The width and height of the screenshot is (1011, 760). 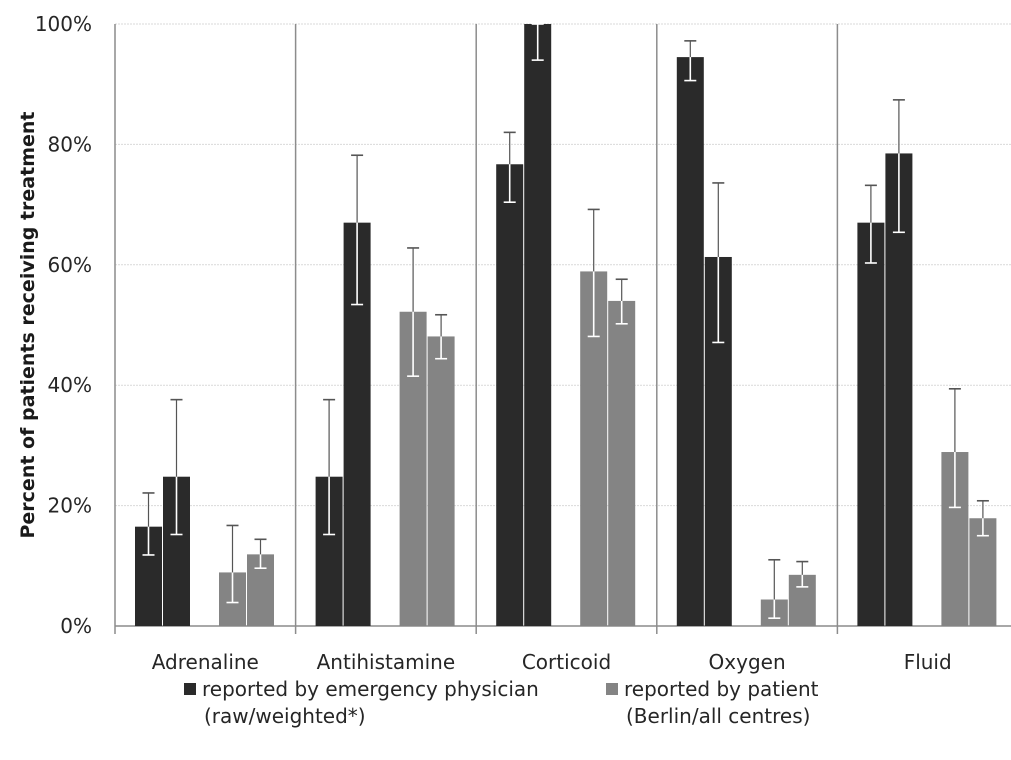 I want to click on legend-label-patient-line1: reported by patient, so click(x=721, y=689).